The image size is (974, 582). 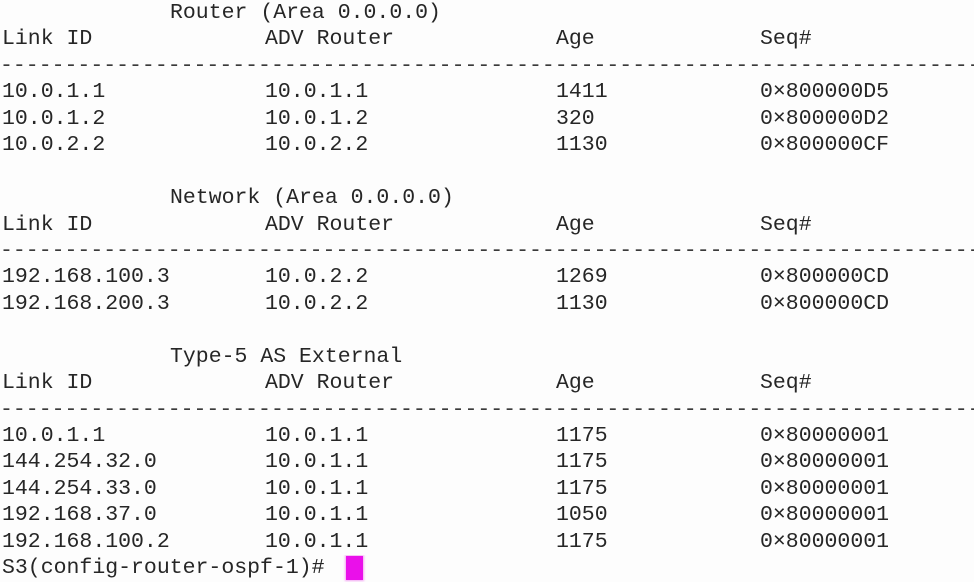 I want to click on cell-link-id: 144.254.32.0, so click(x=79, y=462).